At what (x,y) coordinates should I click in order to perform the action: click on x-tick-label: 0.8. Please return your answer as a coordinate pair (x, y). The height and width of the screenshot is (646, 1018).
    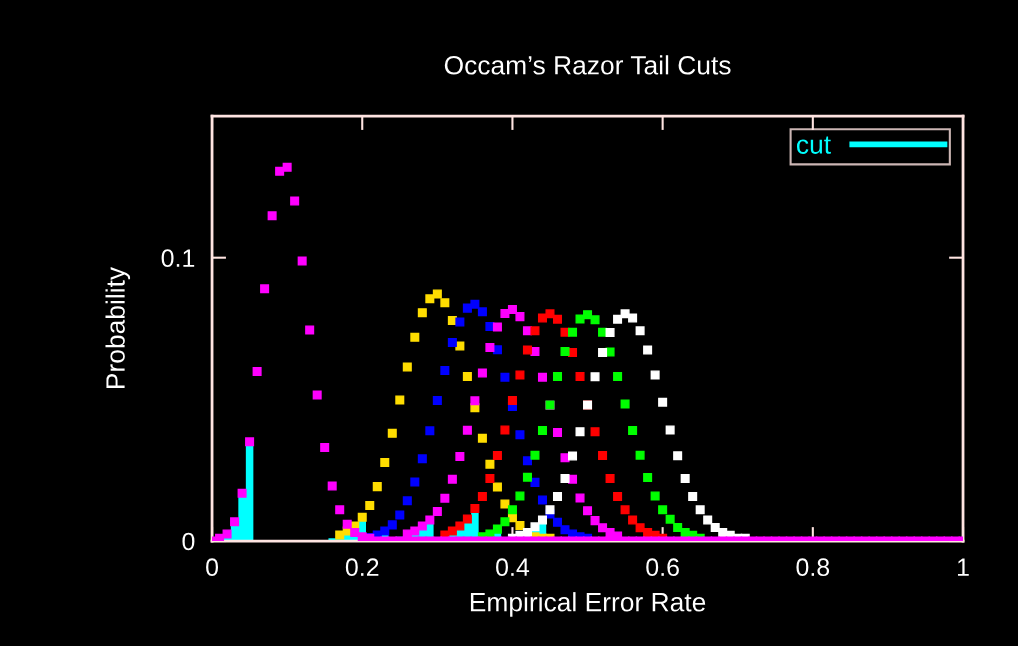
    Looking at the image, I should click on (813, 567).